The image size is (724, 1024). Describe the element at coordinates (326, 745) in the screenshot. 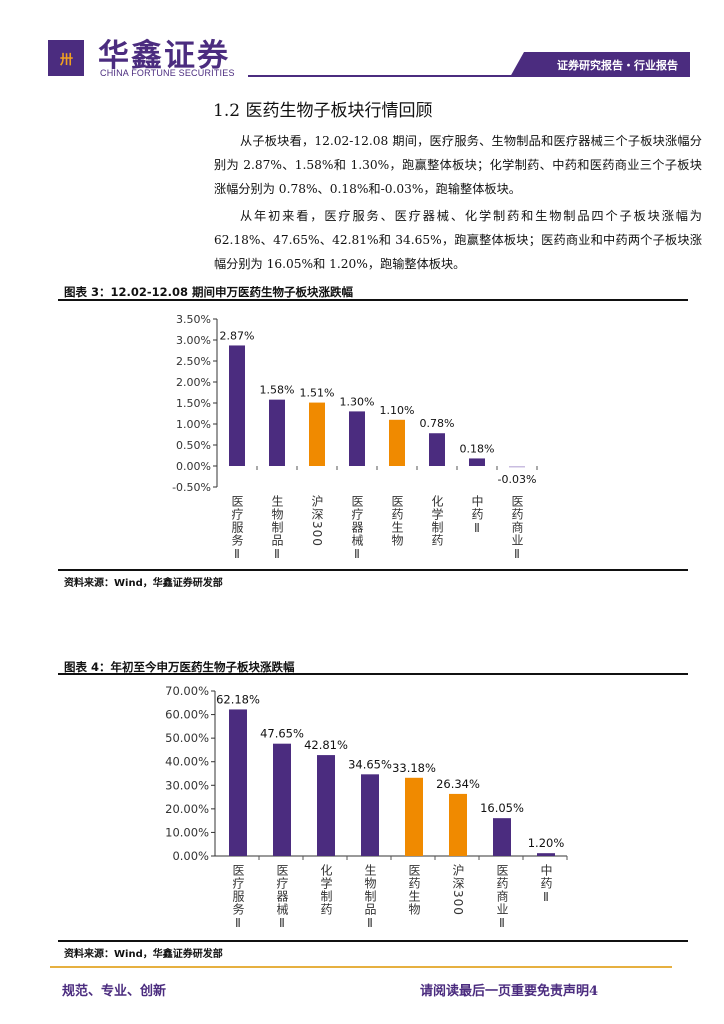

I see `data-label: 42.81%` at that location.